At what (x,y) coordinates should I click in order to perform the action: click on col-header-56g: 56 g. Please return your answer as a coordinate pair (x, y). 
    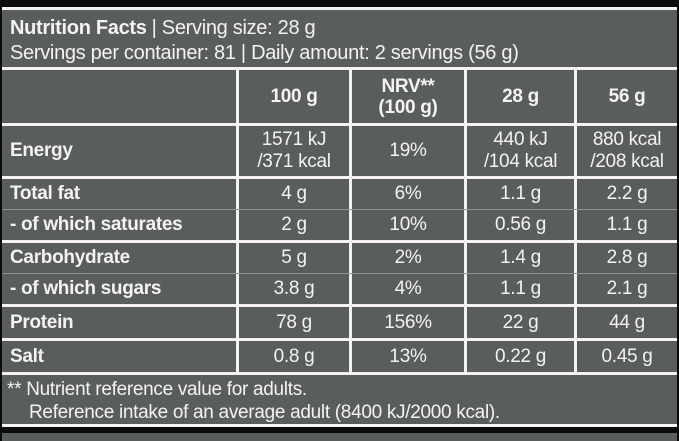
    Looking at the image, I should click on (625, 96).